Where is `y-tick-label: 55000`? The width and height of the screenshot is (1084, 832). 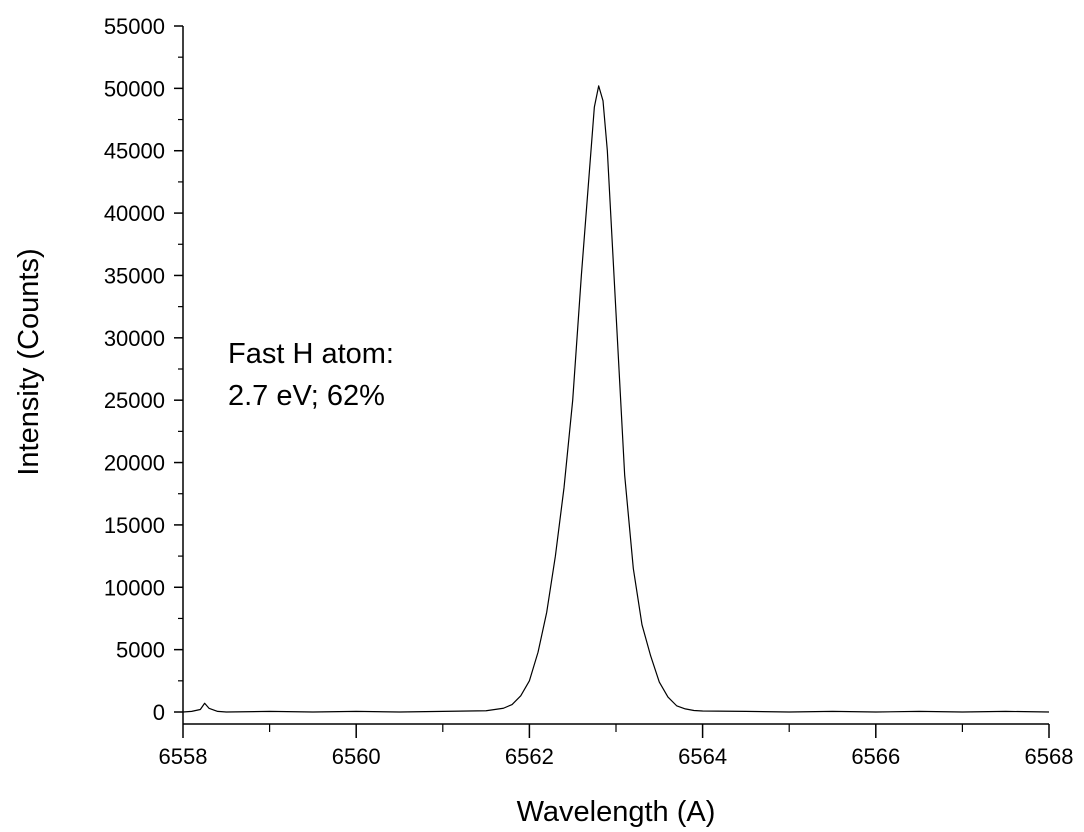 y-tick-label: 55000 is located at coordinates (134, 26).